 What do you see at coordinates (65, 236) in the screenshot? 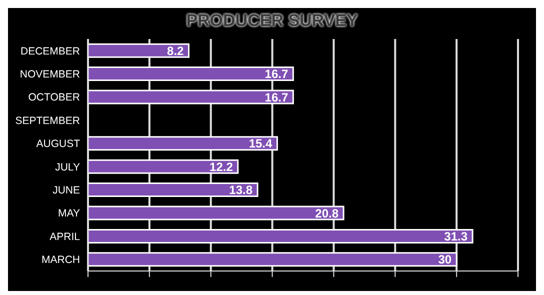
I see `y-tick-label: APRIL` at bounding box center [65, 236].